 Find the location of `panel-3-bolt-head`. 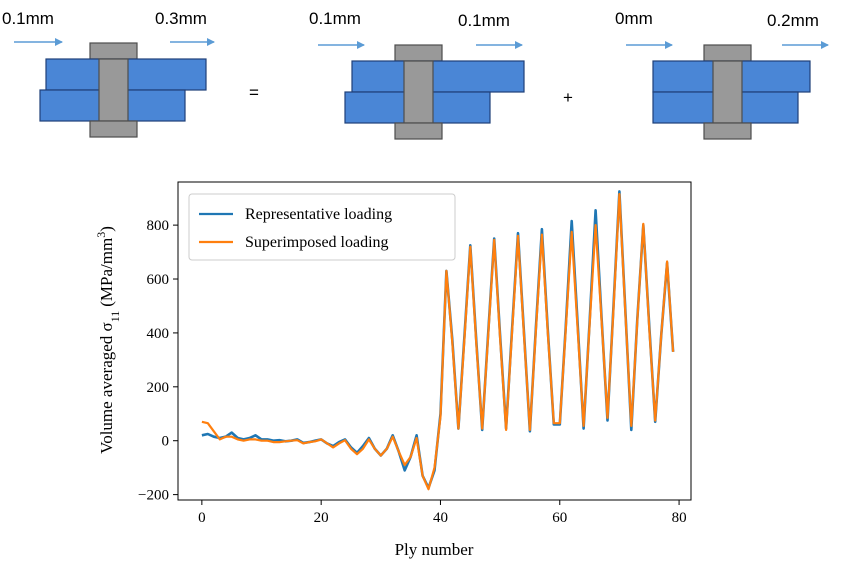

panel-3-bolt-head is located at coordinates (727, 53).